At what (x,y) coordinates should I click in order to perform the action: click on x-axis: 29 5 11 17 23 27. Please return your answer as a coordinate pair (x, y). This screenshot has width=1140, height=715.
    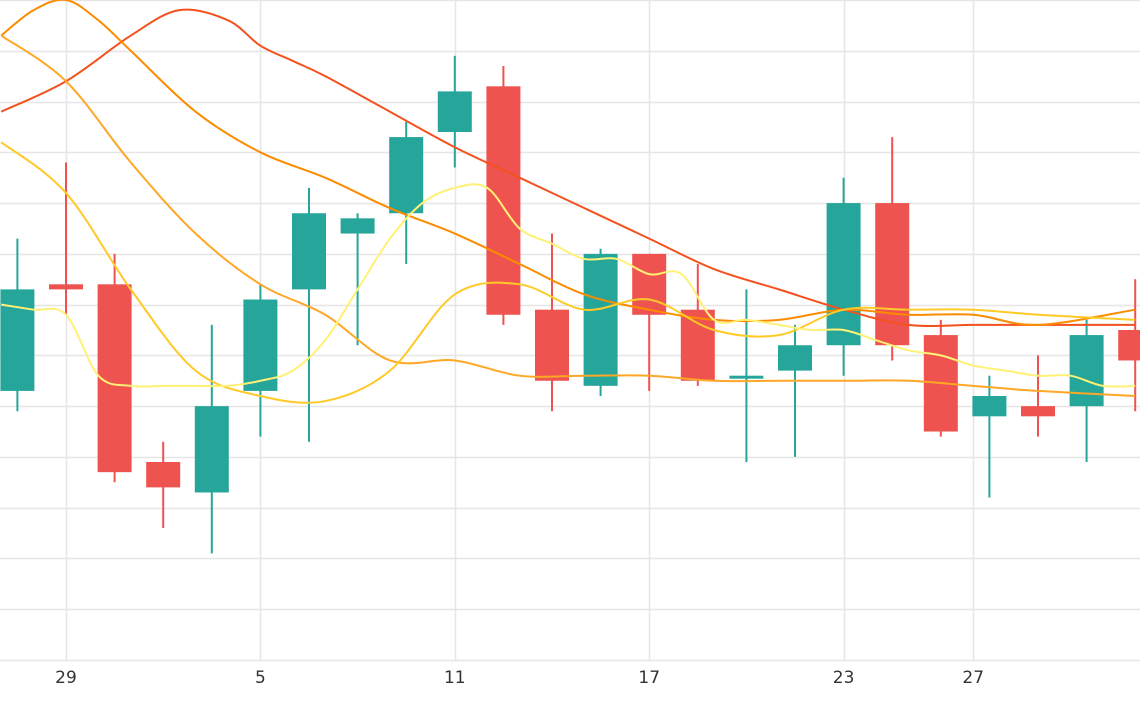
    Looking at the image, I should click on (519, 678).